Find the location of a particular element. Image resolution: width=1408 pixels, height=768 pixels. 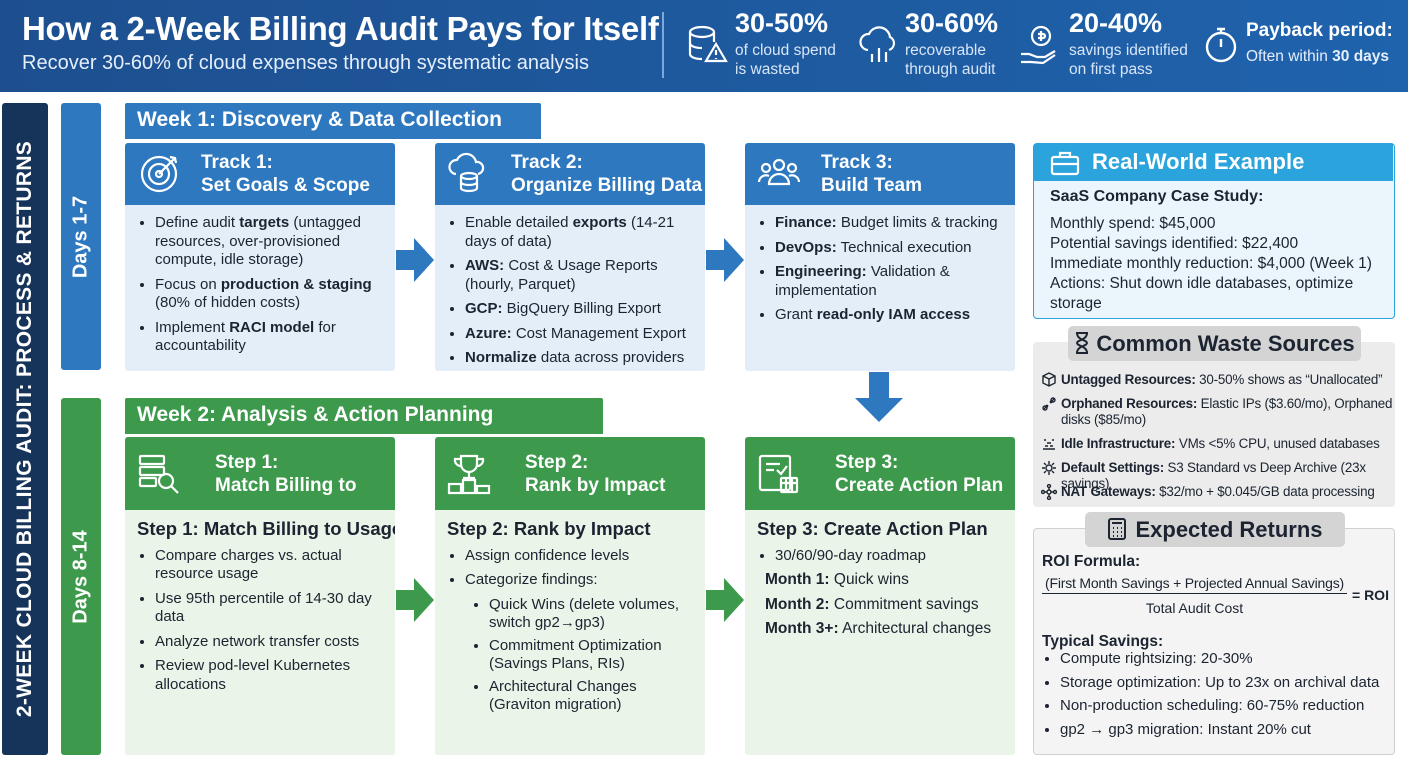

card-header: Track 3: Build Team is located at coordinates (880, 174).